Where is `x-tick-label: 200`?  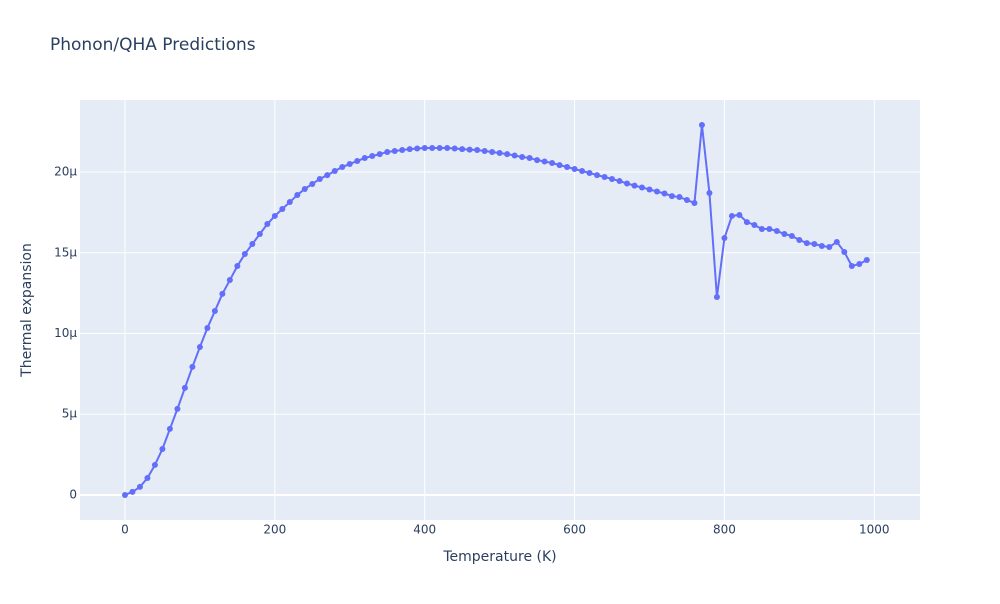 x-tick-label: 200 is located at coordinates (274, 530).